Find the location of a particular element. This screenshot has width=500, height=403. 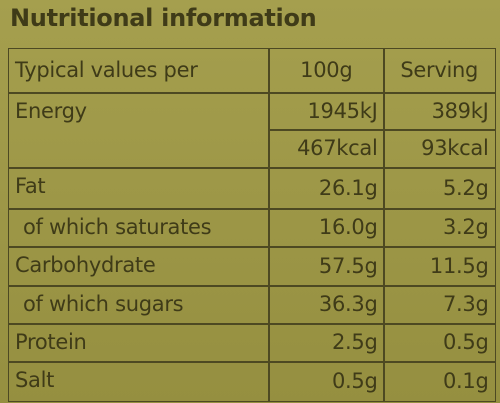

value-cell: 467kcal is located at coordinates (326, 149).